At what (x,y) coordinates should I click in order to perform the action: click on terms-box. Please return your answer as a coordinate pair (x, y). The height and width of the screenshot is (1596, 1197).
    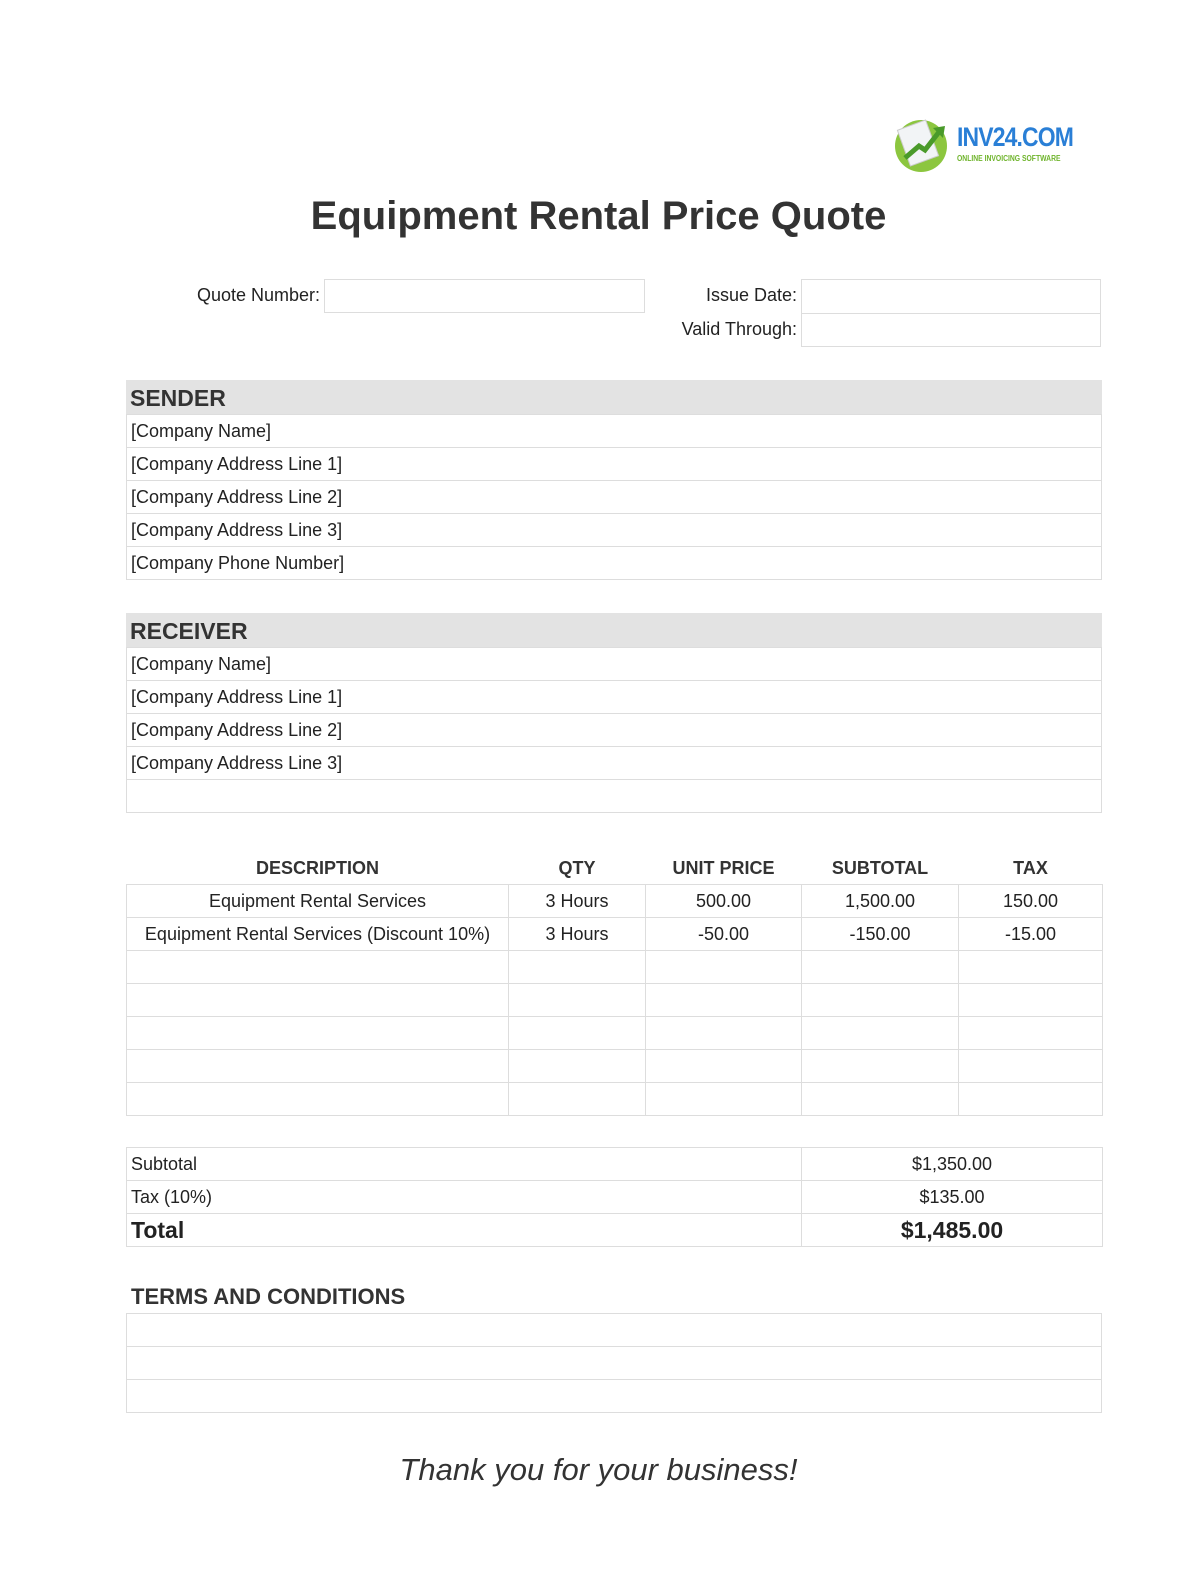
    Looking at the image, I should click on (614, 1363).